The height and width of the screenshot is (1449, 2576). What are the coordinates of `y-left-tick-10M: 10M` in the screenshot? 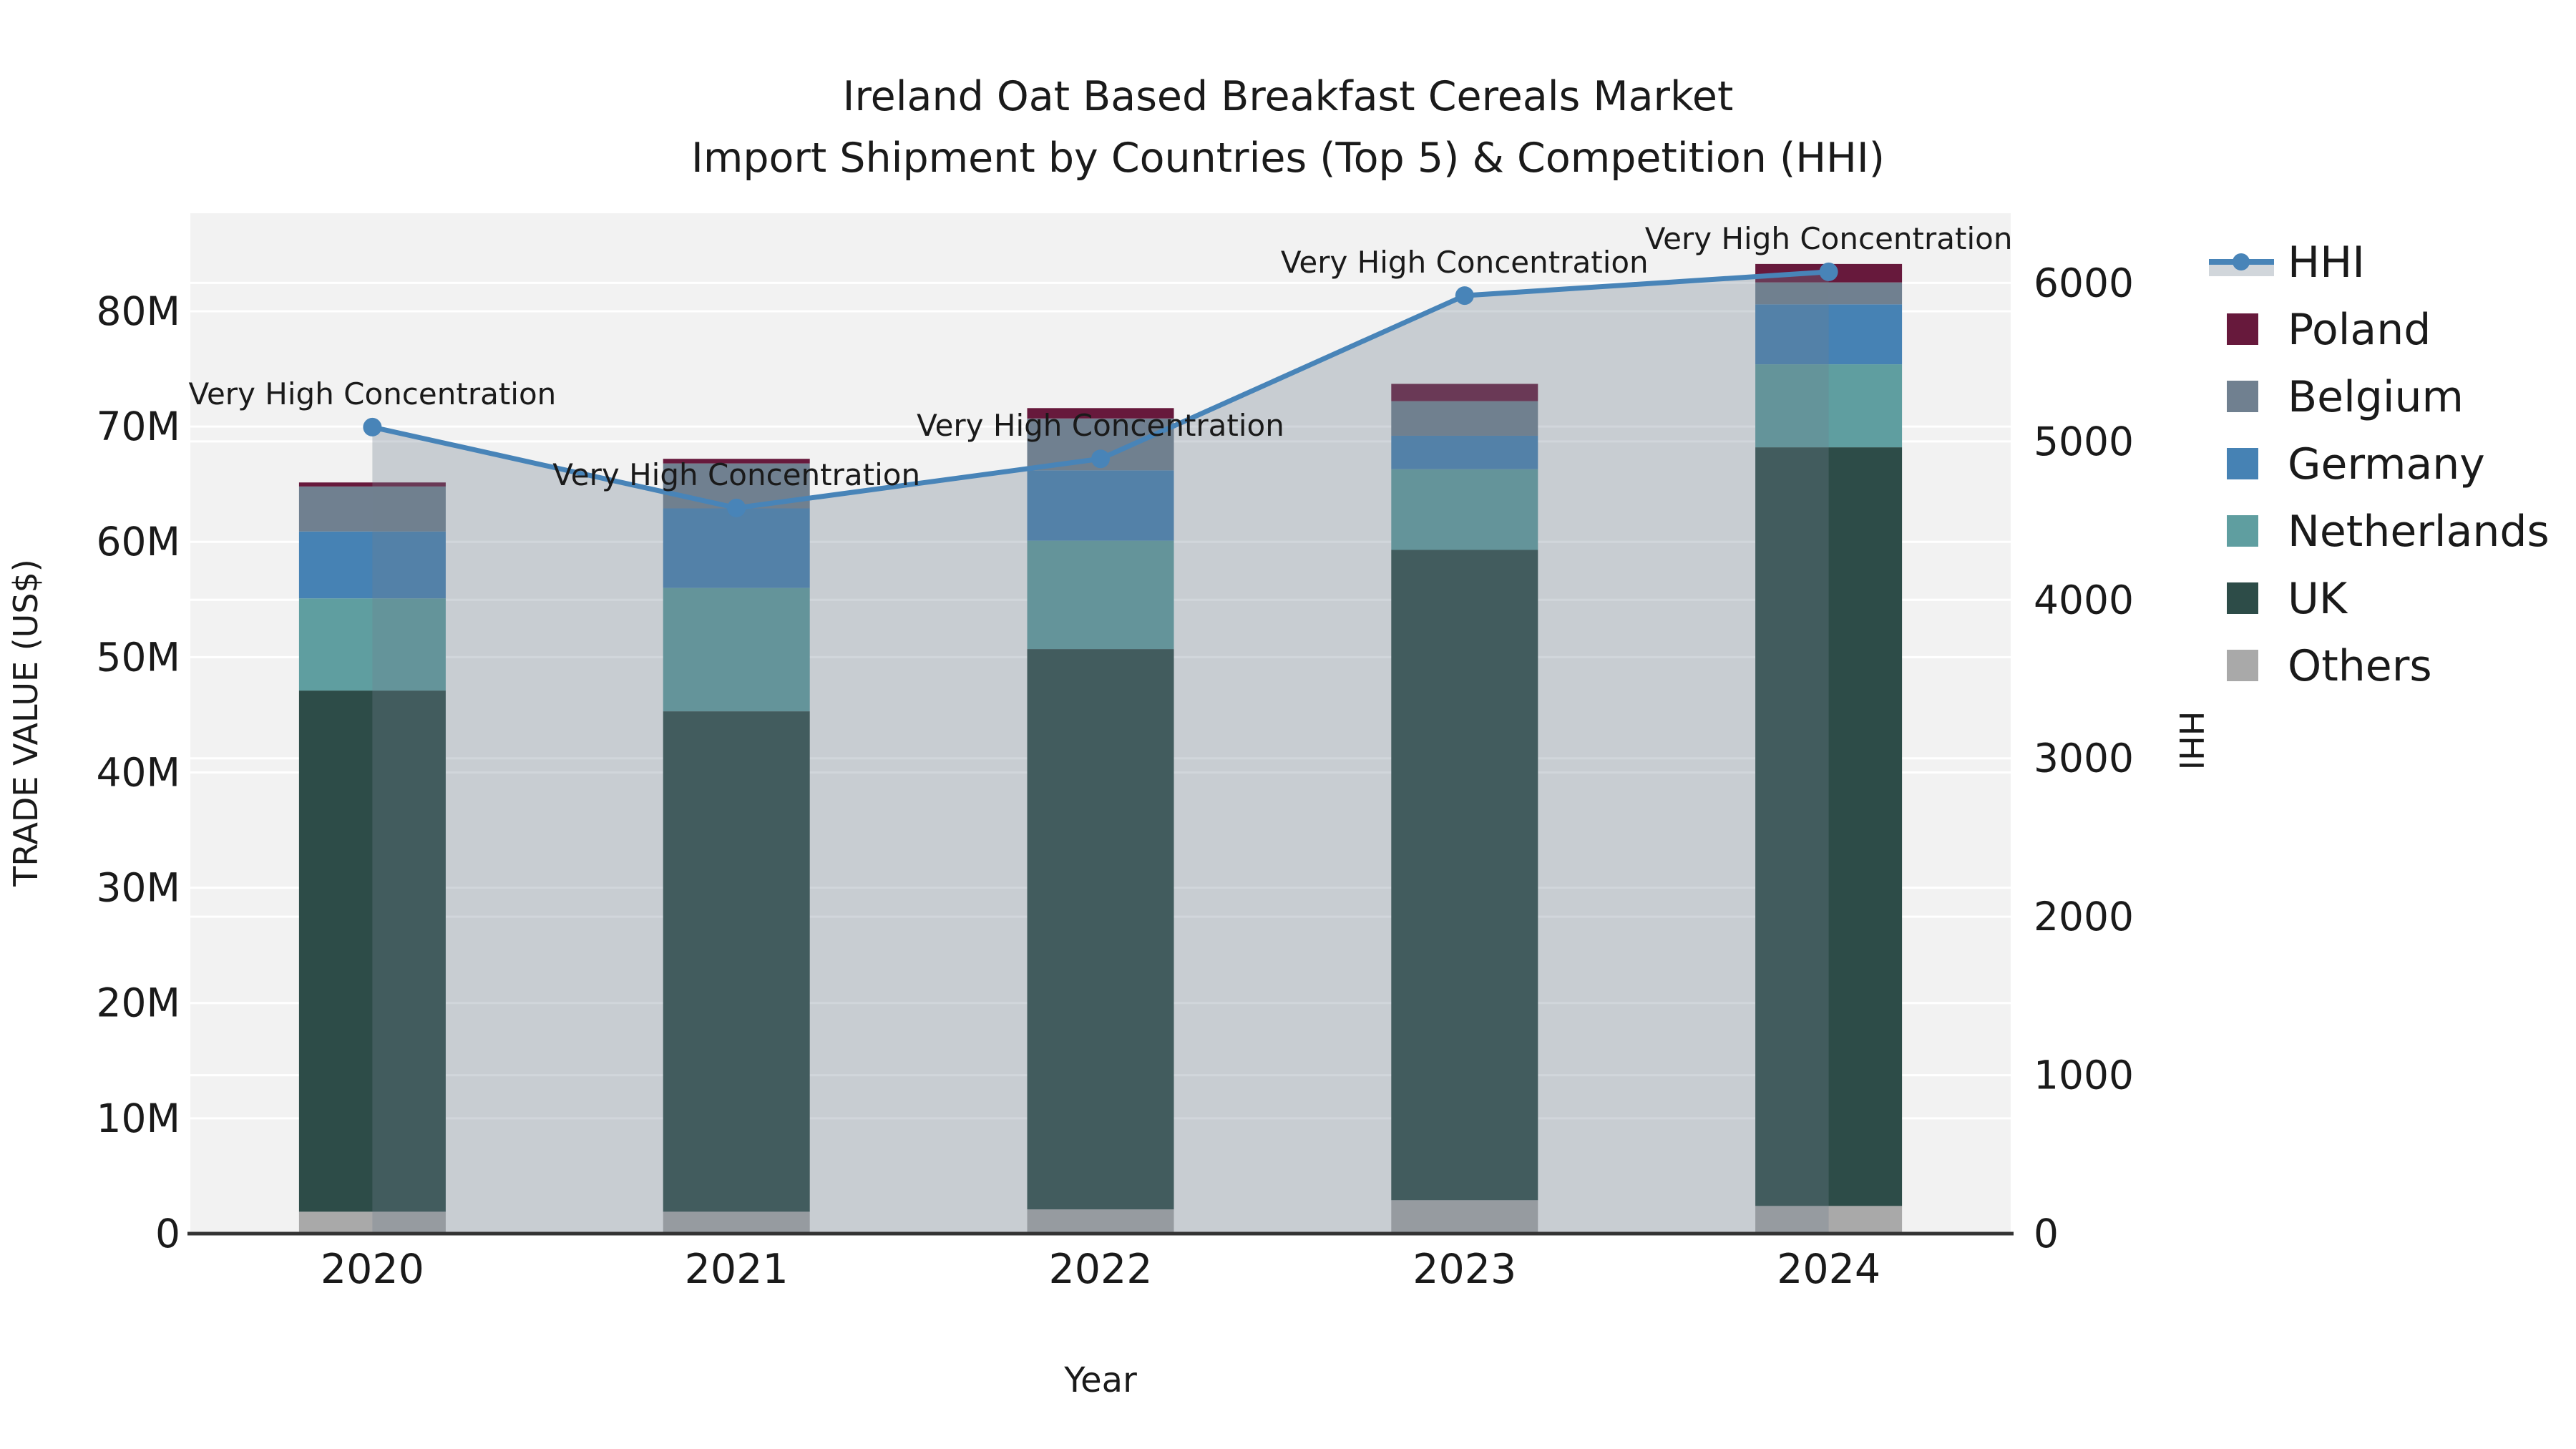 It's located at (138, 1118).